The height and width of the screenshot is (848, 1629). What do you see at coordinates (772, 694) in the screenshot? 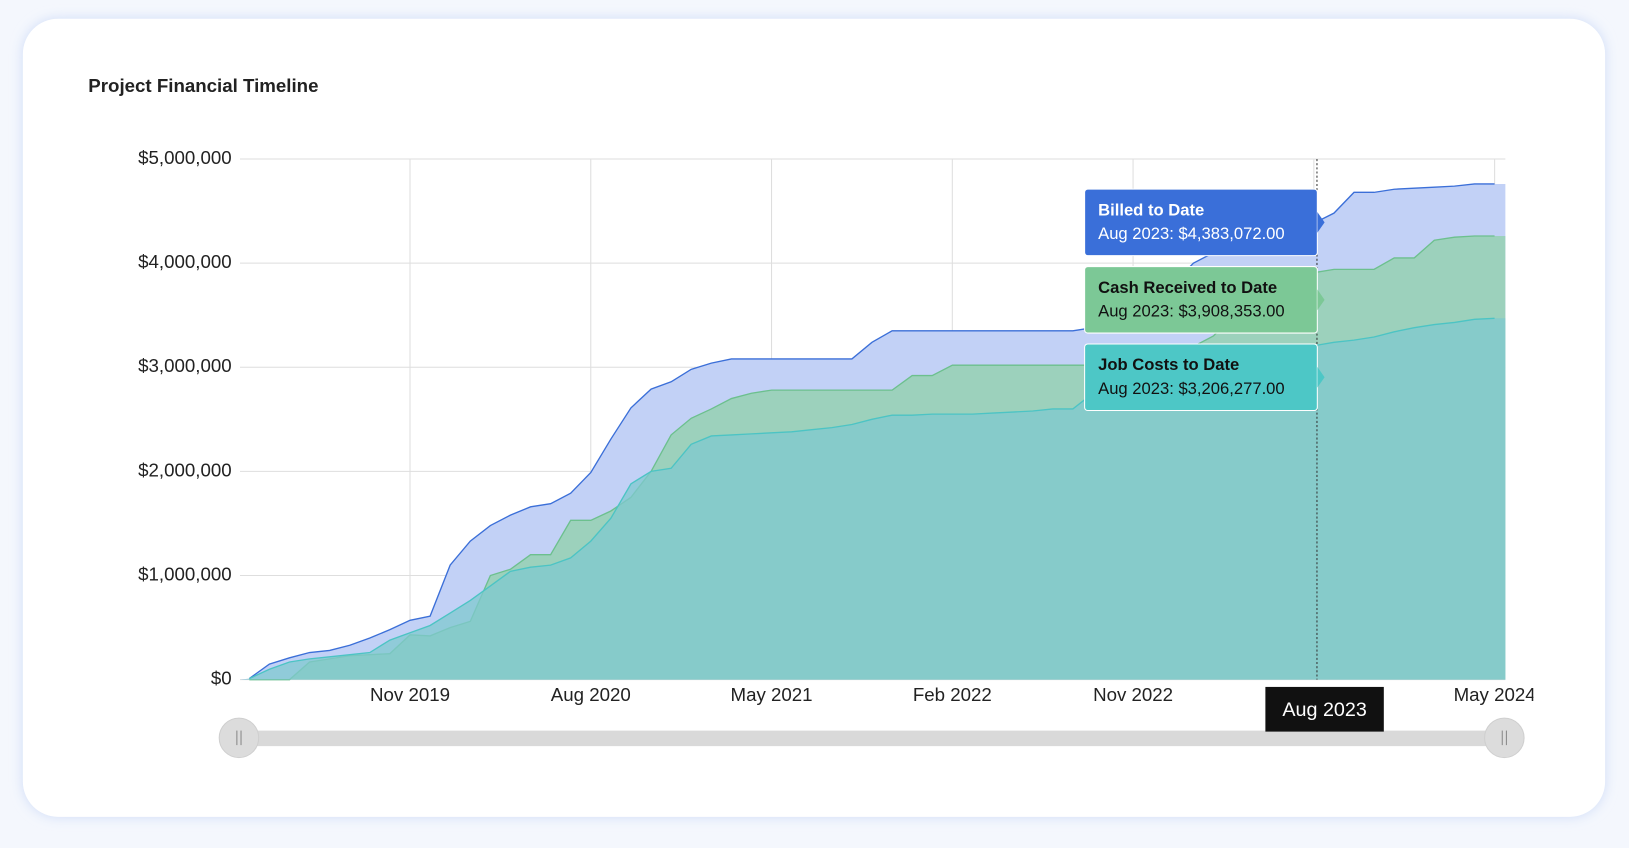
I see `x-tick-label: May 2021` at bounding box center [772, 694].